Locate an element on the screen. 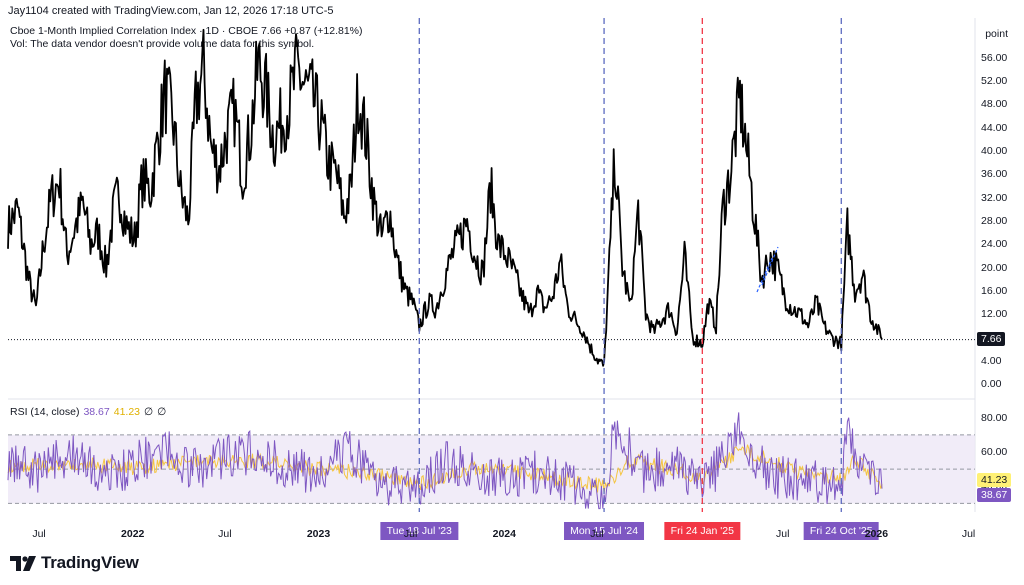  tradingview-logo-icon is located at coordinates (23, 563).